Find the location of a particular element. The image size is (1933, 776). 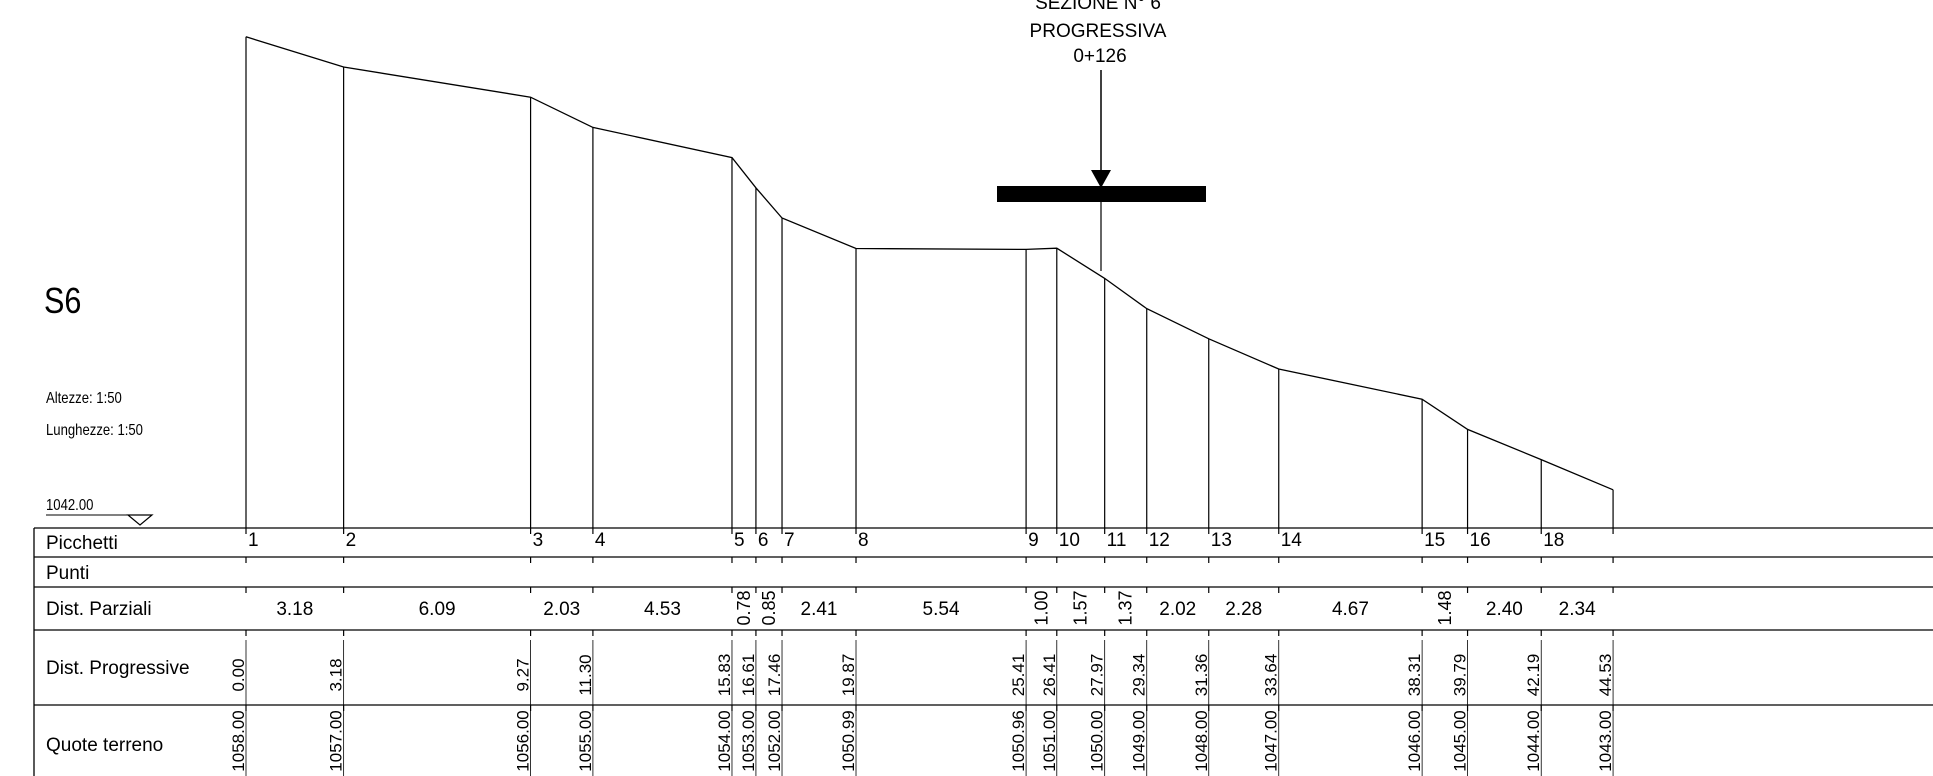

partial-distance: 1.00 is located at coordinates (1041, 607).